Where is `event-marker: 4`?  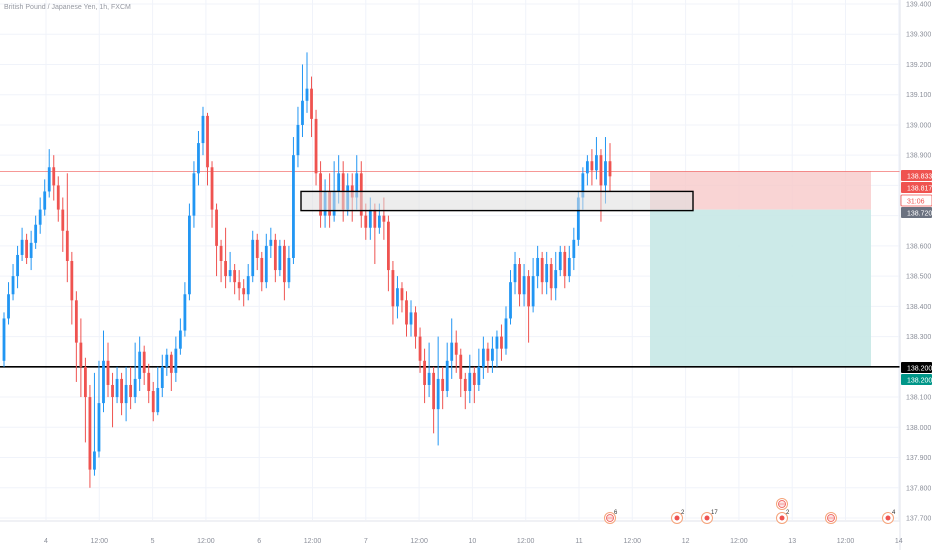
event-marker: 4 is located at coordinates (889, 517).